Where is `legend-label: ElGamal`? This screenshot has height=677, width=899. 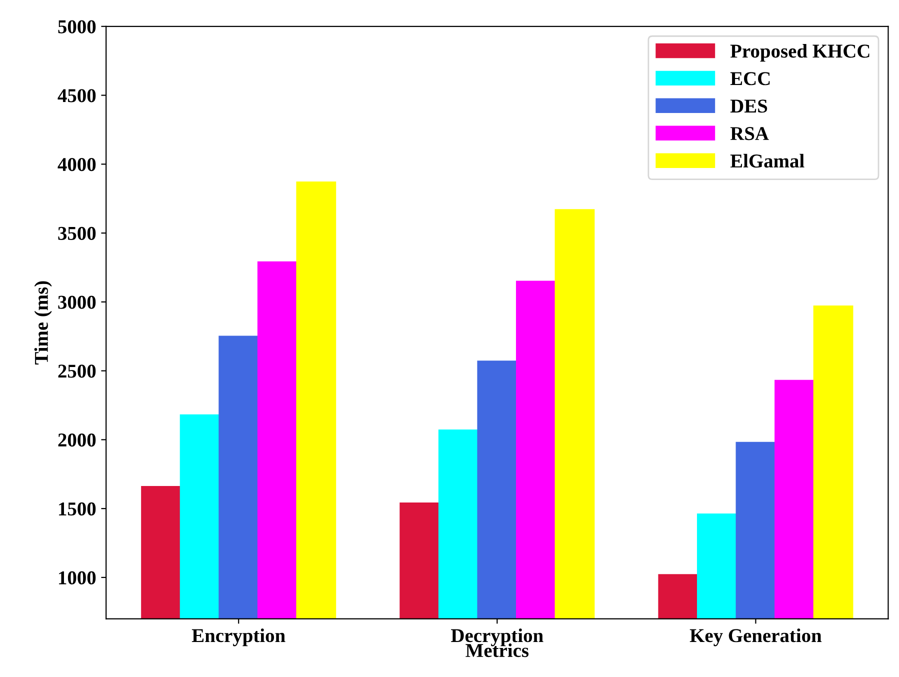
legend-label: ElGamal is located at coordinates (767, 161).